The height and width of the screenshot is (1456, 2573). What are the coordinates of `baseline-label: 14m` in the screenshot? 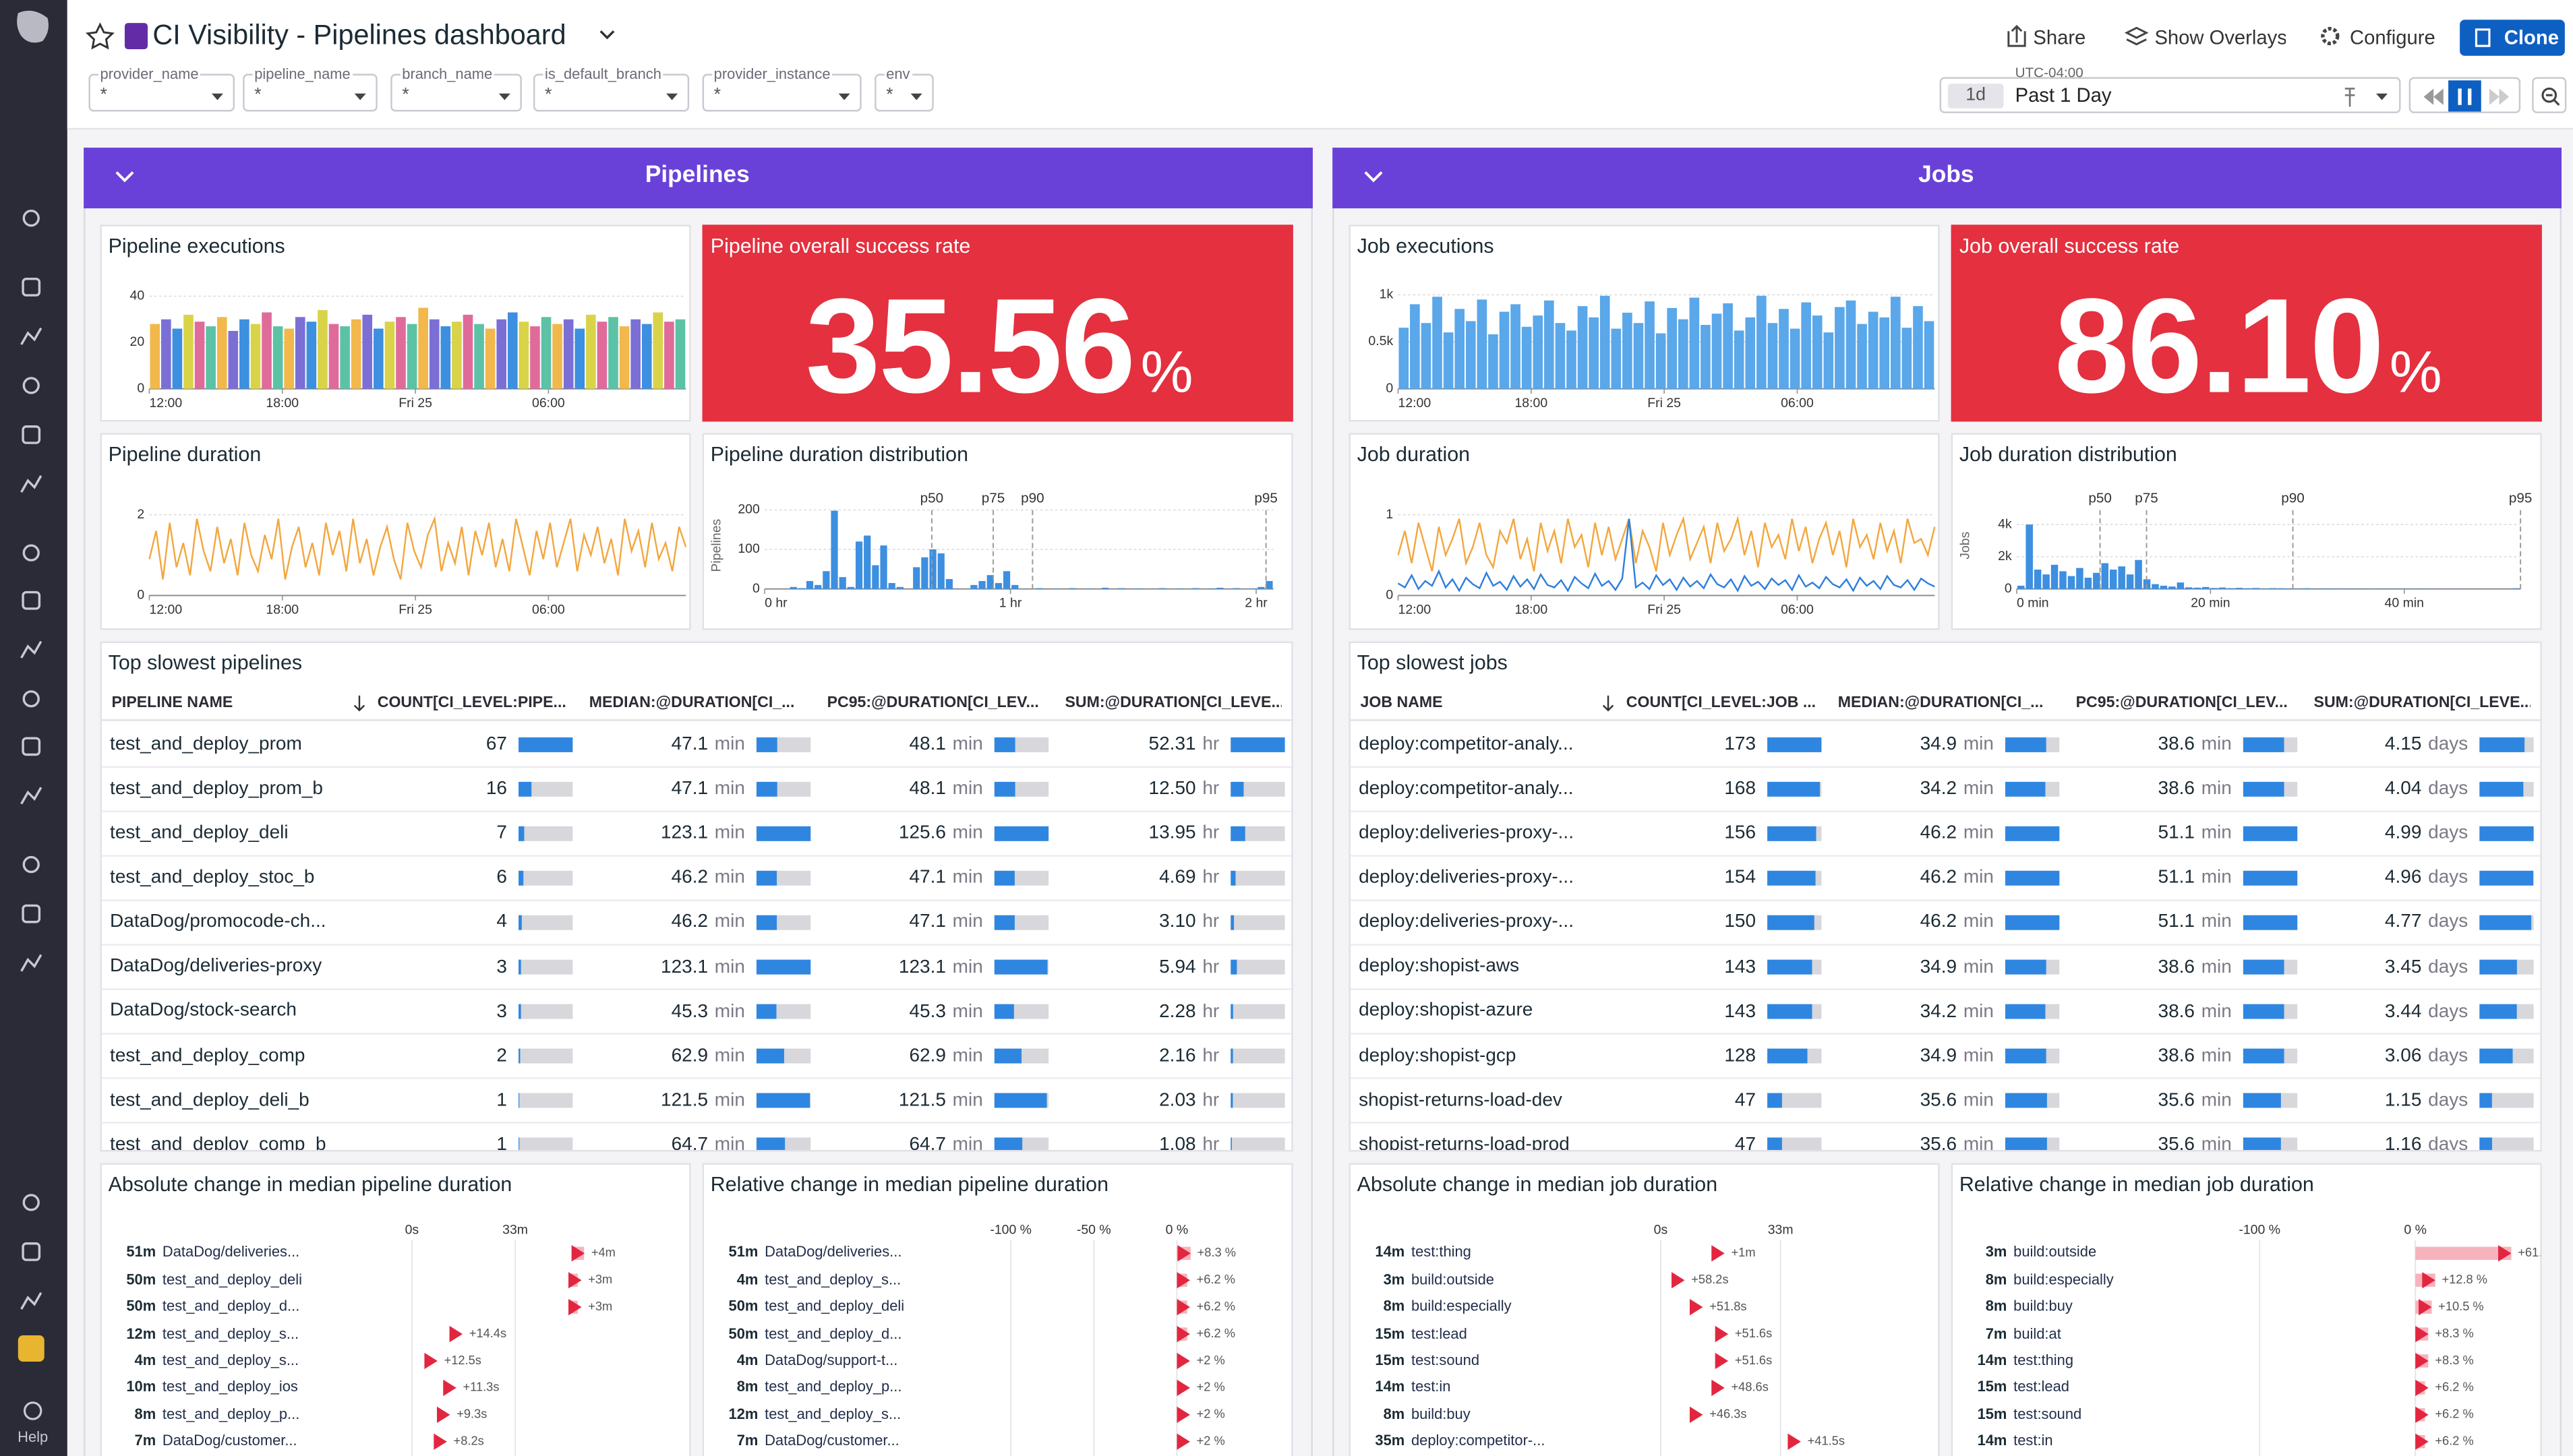 It's located at (1379, 1253).